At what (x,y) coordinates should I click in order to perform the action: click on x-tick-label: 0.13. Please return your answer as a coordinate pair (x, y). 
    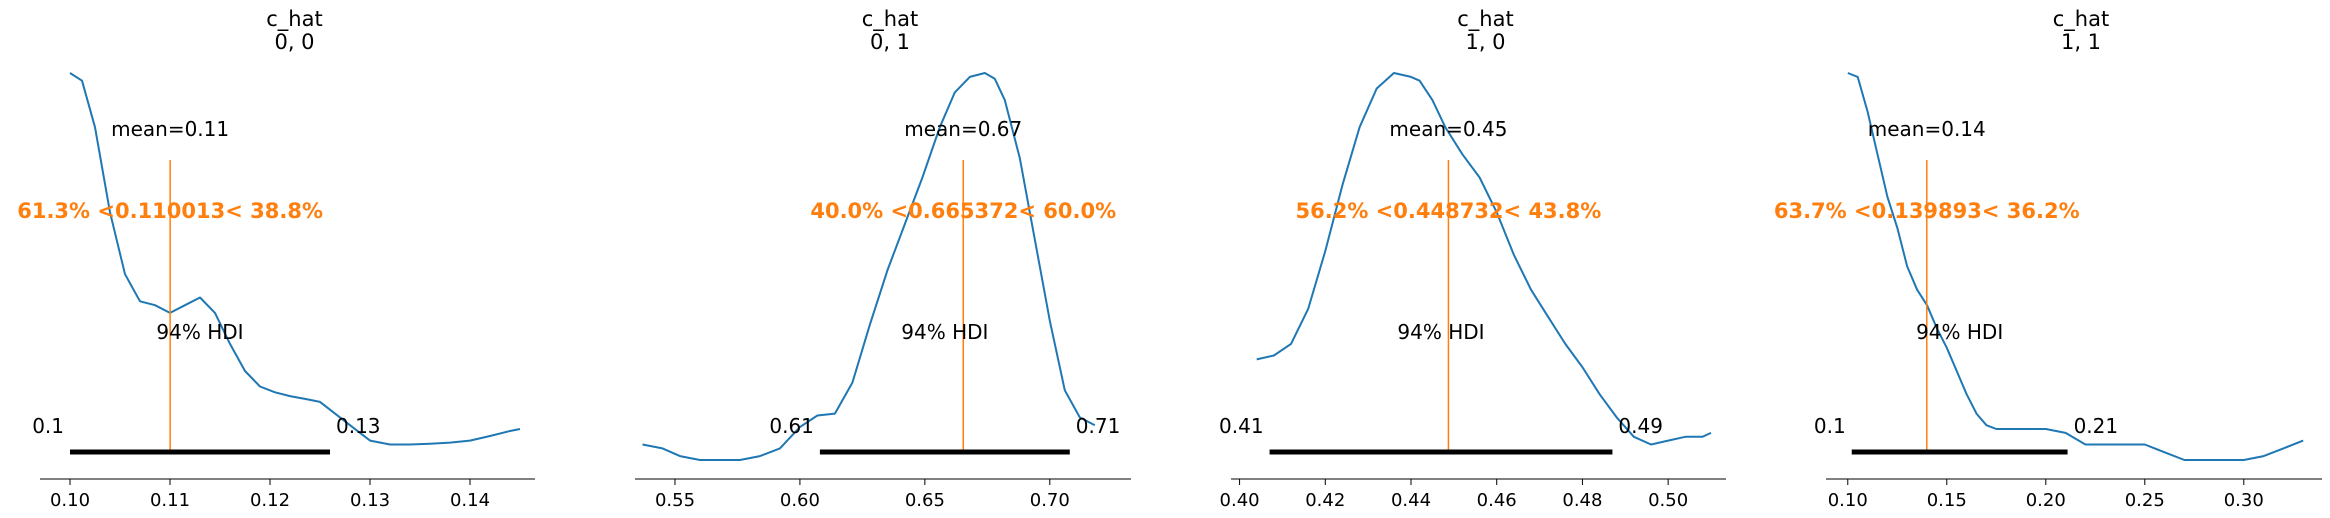
    Looking at the image, I should click on (370, 500).